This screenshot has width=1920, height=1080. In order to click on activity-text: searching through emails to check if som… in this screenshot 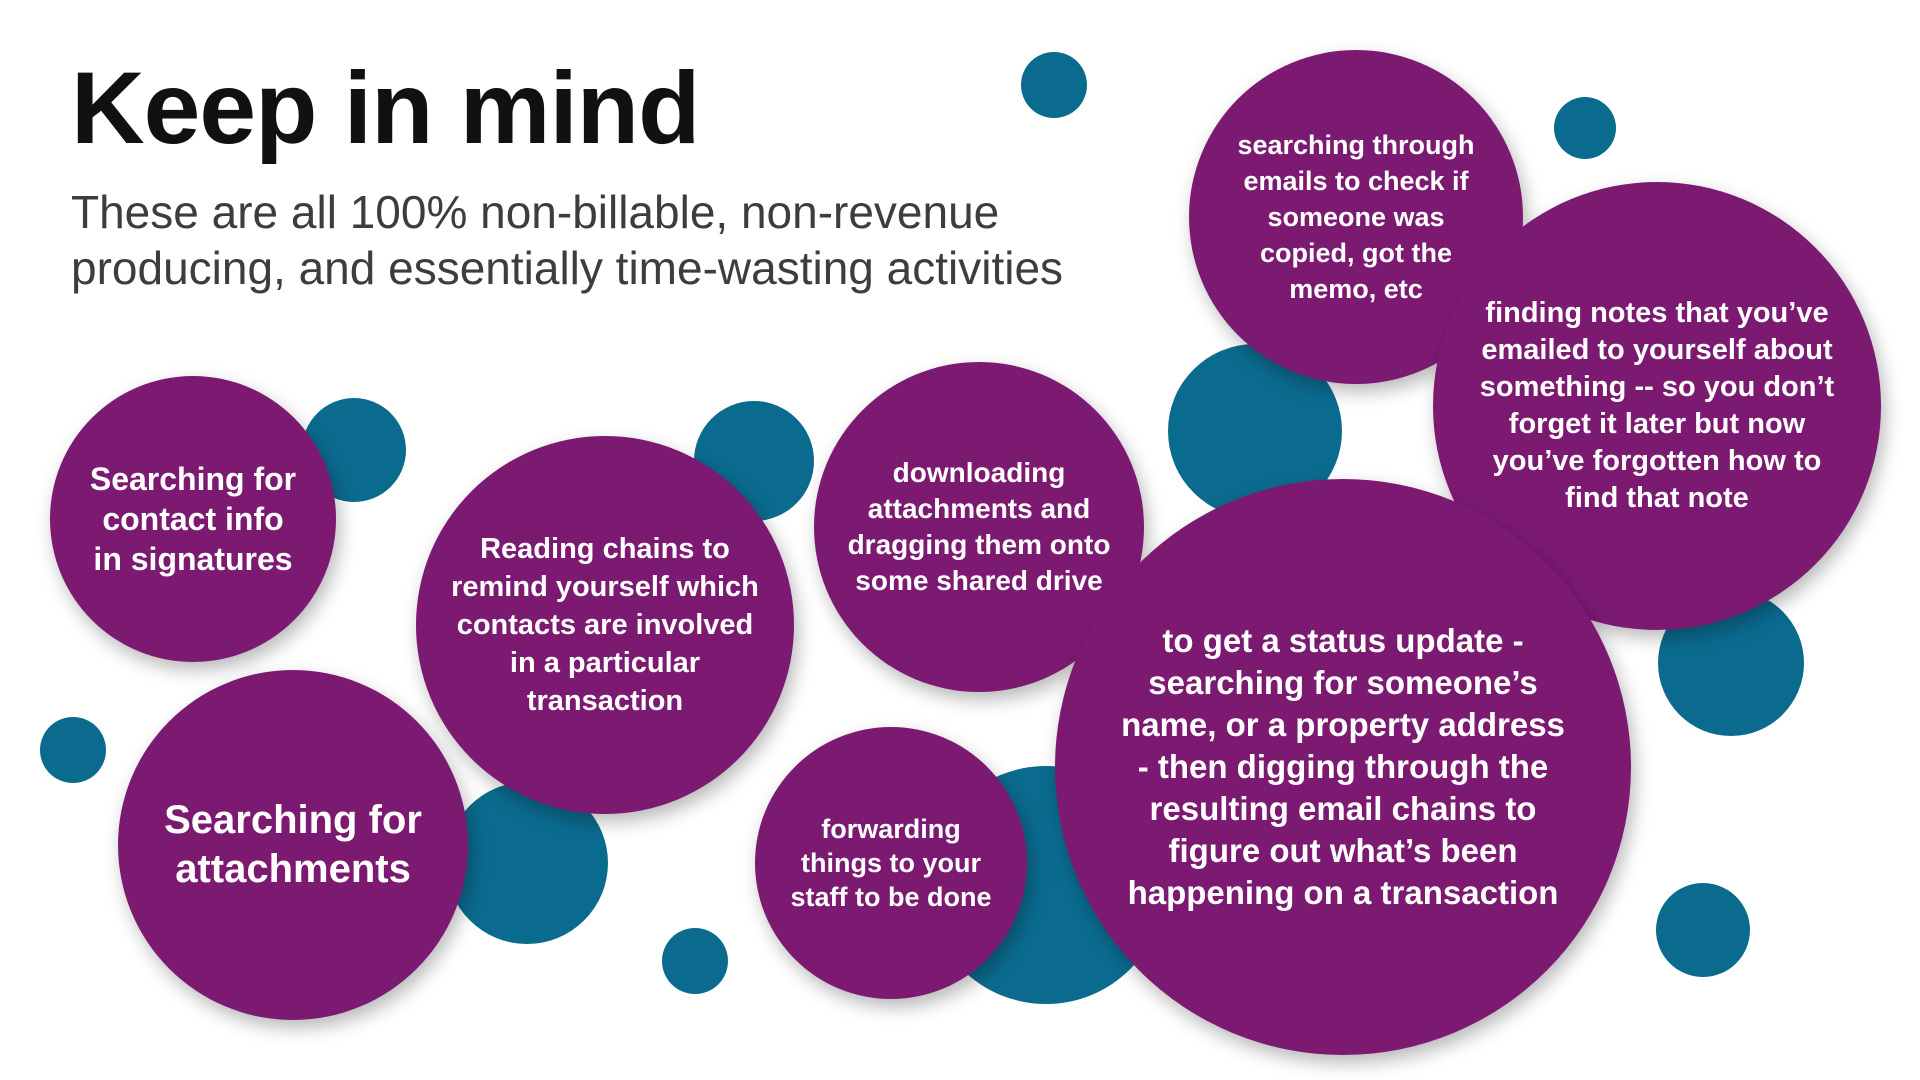, I will do `click(1356, 217)`.